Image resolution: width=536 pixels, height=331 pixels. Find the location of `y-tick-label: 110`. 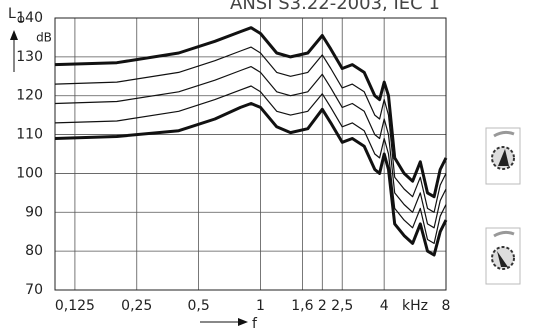

y-tick-label: 110 is located at coordinates (29, 135).